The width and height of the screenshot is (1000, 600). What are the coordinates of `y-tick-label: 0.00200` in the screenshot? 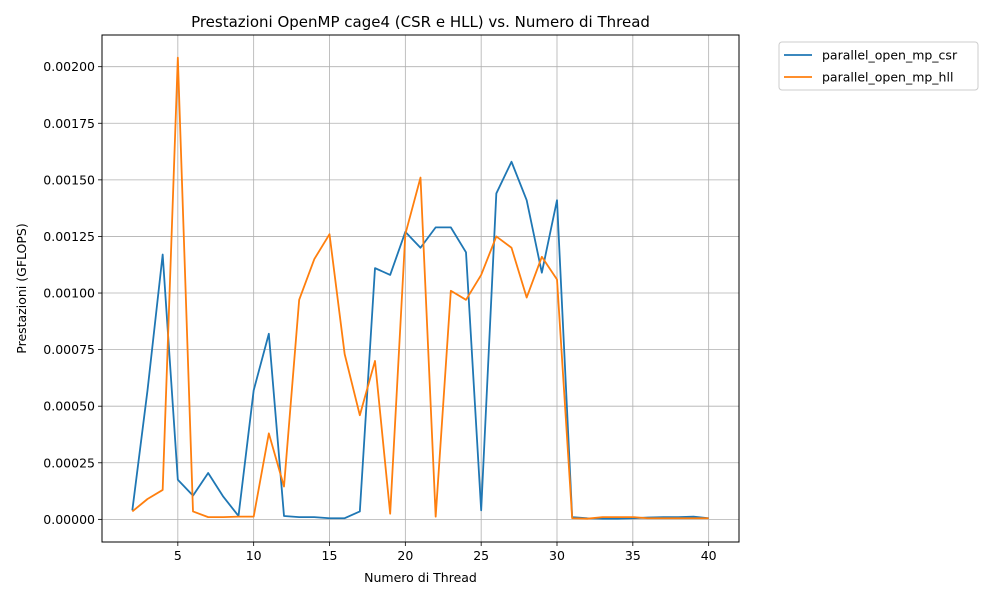 It's located at (69, 66).